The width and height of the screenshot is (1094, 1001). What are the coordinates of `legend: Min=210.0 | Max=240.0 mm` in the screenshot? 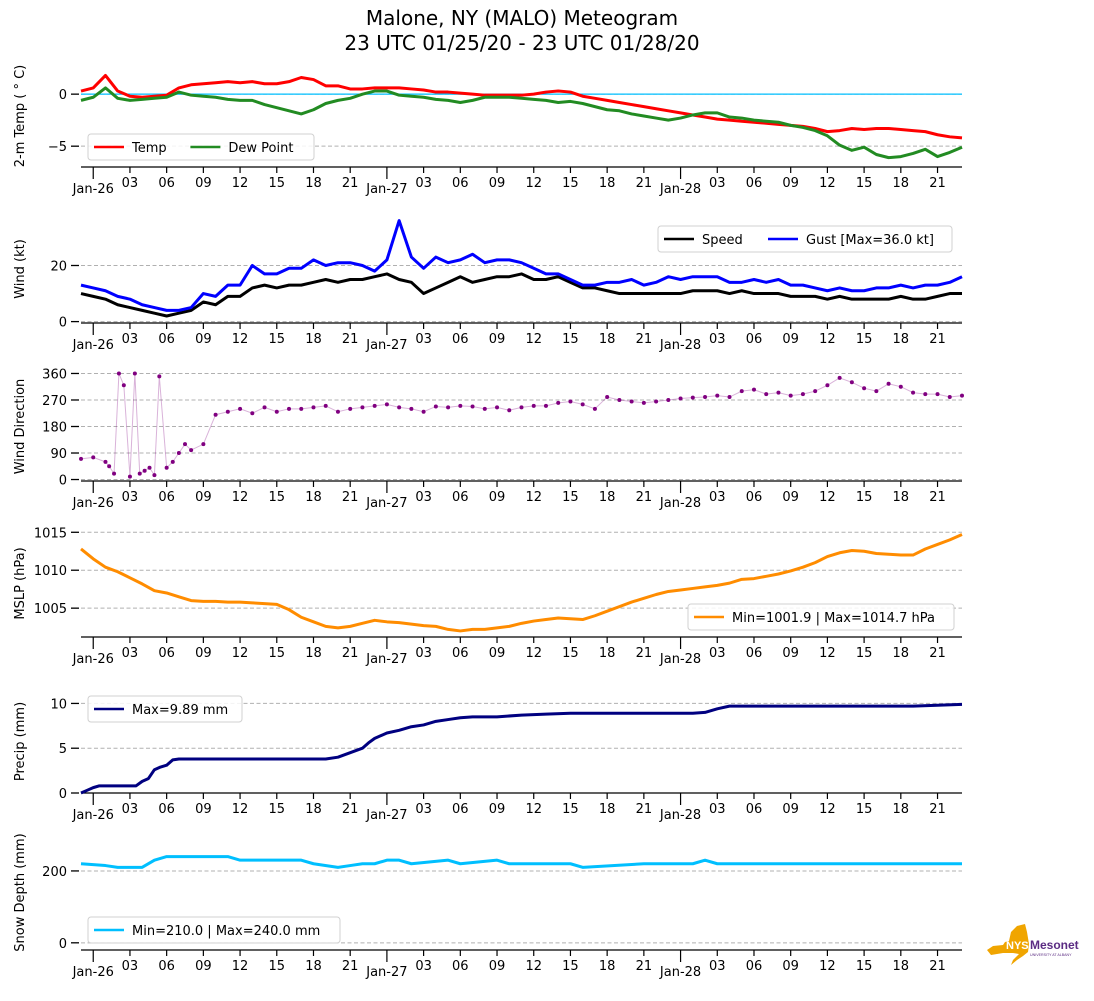 It's located at (214, 930).